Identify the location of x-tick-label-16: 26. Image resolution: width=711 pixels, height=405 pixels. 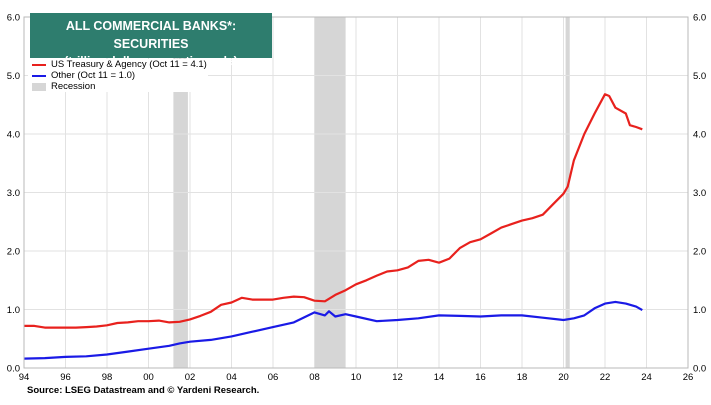
(688, 377).